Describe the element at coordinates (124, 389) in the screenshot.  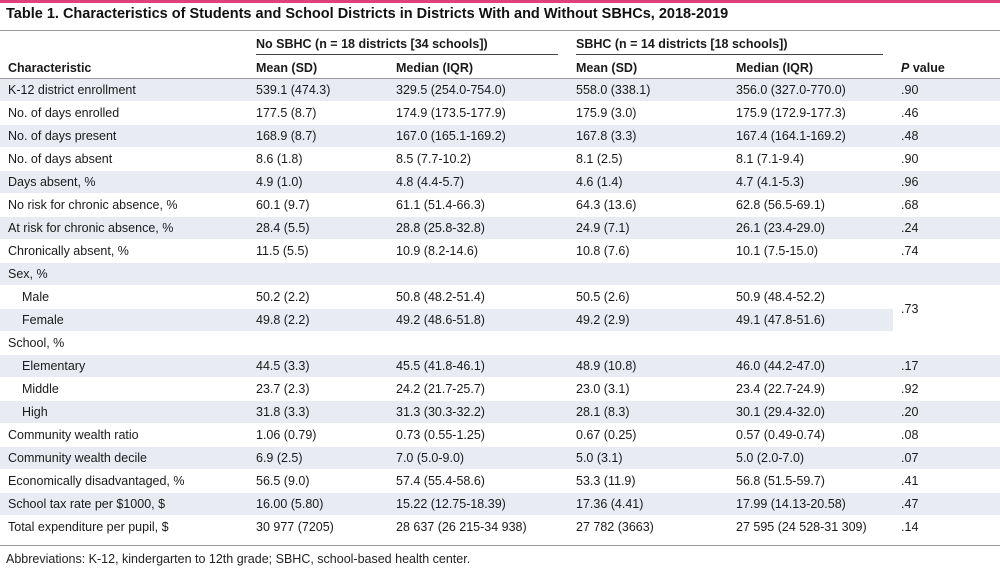
I see `row-label: Middle` at that location.